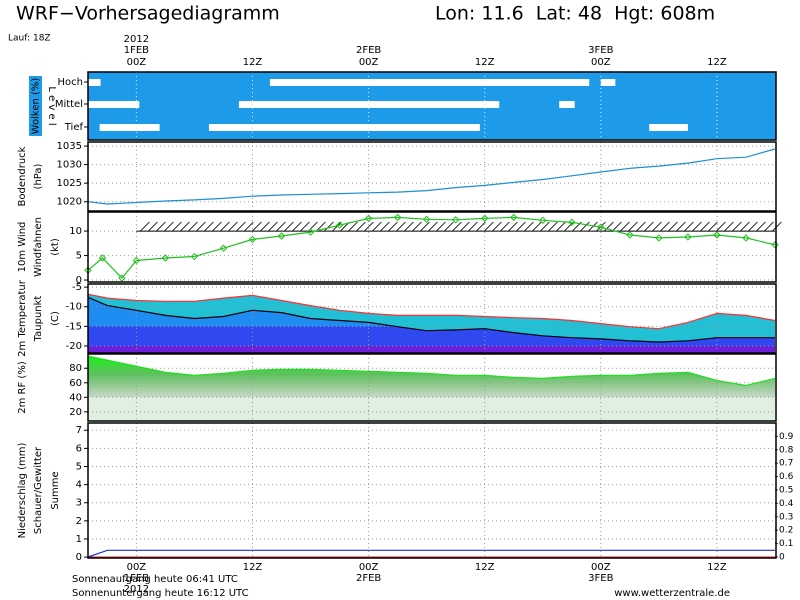 The image size is (800, 600). What do you see at coordinates (74, 307) in the screenshot?
I see `y-tick-label: -10` at bounding box center [74, 307].